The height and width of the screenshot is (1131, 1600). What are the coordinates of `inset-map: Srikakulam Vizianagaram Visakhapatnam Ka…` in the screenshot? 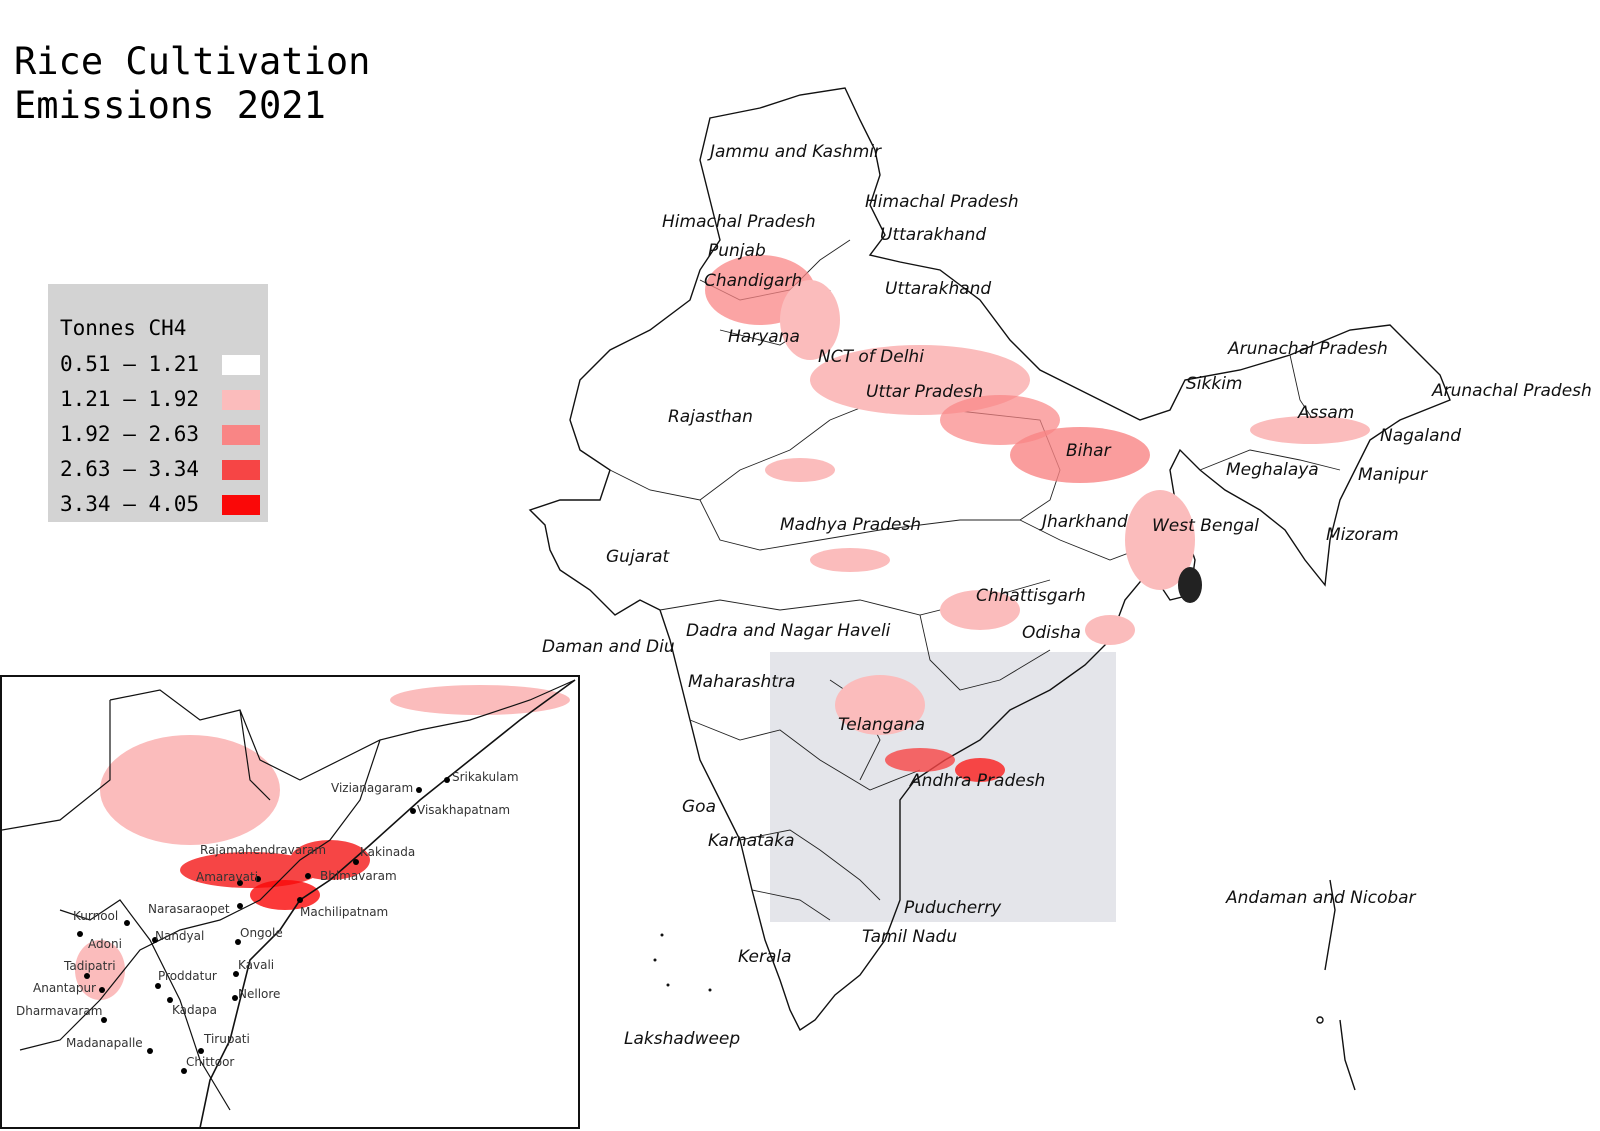 It's located at (290, 902).